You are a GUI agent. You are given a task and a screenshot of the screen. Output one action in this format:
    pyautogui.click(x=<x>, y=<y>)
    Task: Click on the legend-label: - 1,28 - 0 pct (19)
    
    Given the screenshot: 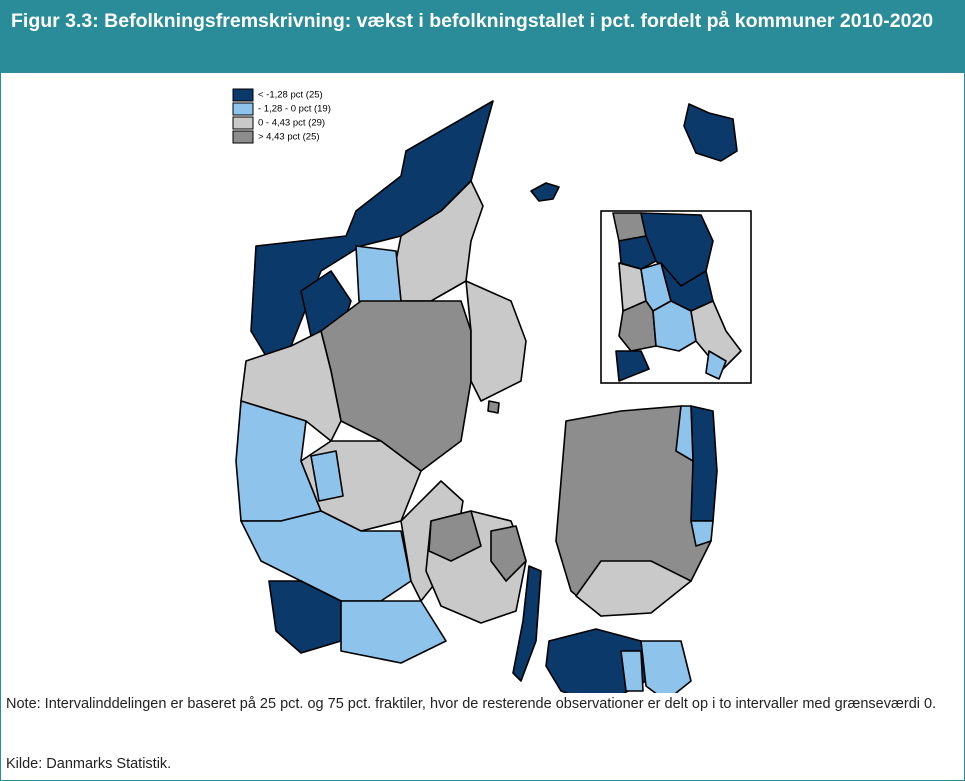 What is the action you would take?
    pyautogui.click(x=294, y=109)
    